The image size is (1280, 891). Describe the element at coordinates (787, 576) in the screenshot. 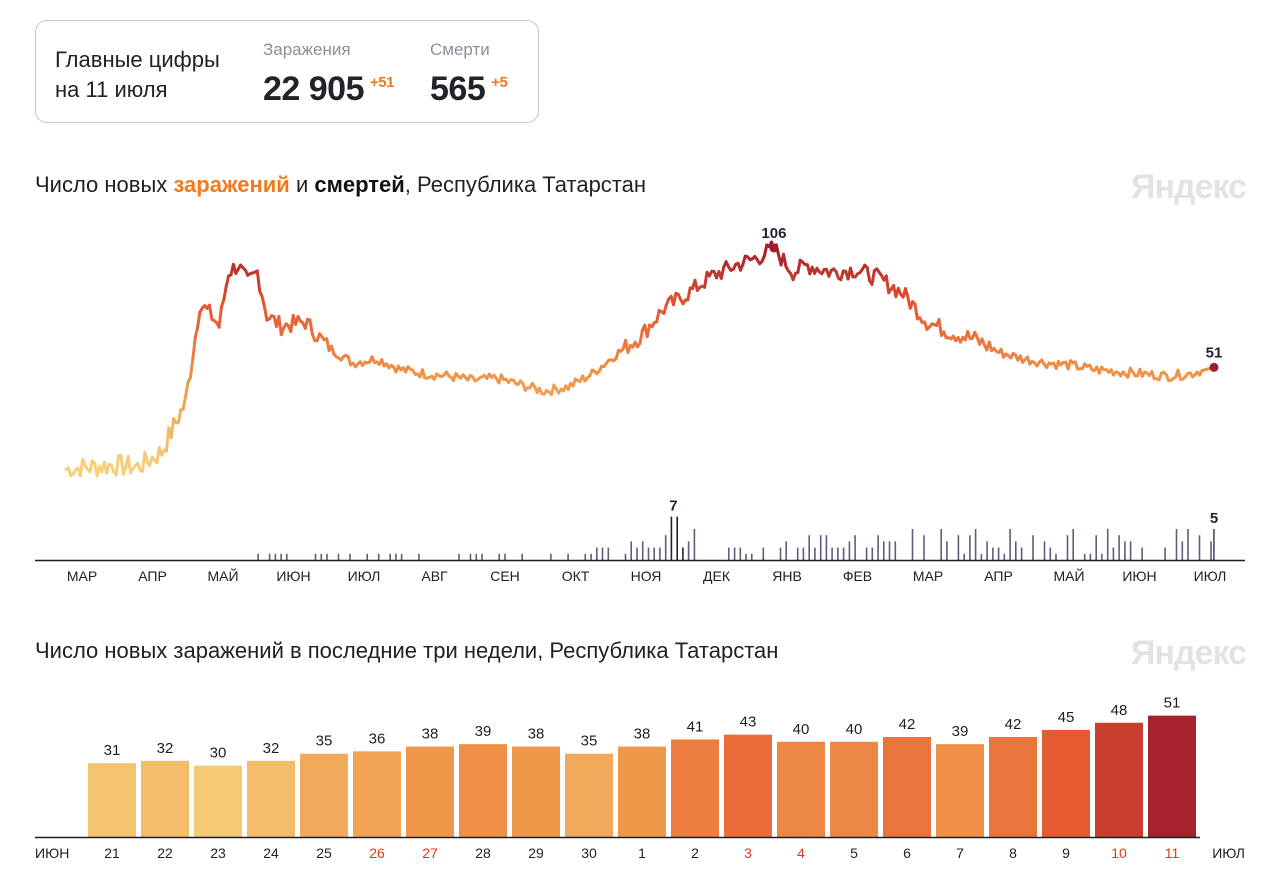

I see `x-tick-label: ЯНВ` at that location.